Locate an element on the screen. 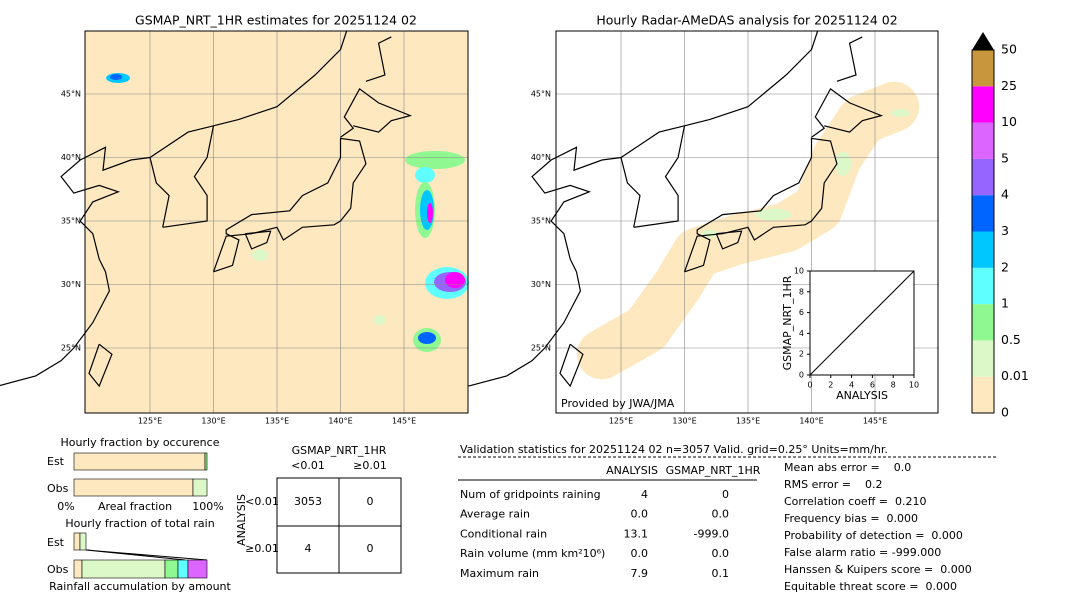 This screenshot has width=1080, height=612. xlabel: Areal fraction is located at coordinates (135, 506).